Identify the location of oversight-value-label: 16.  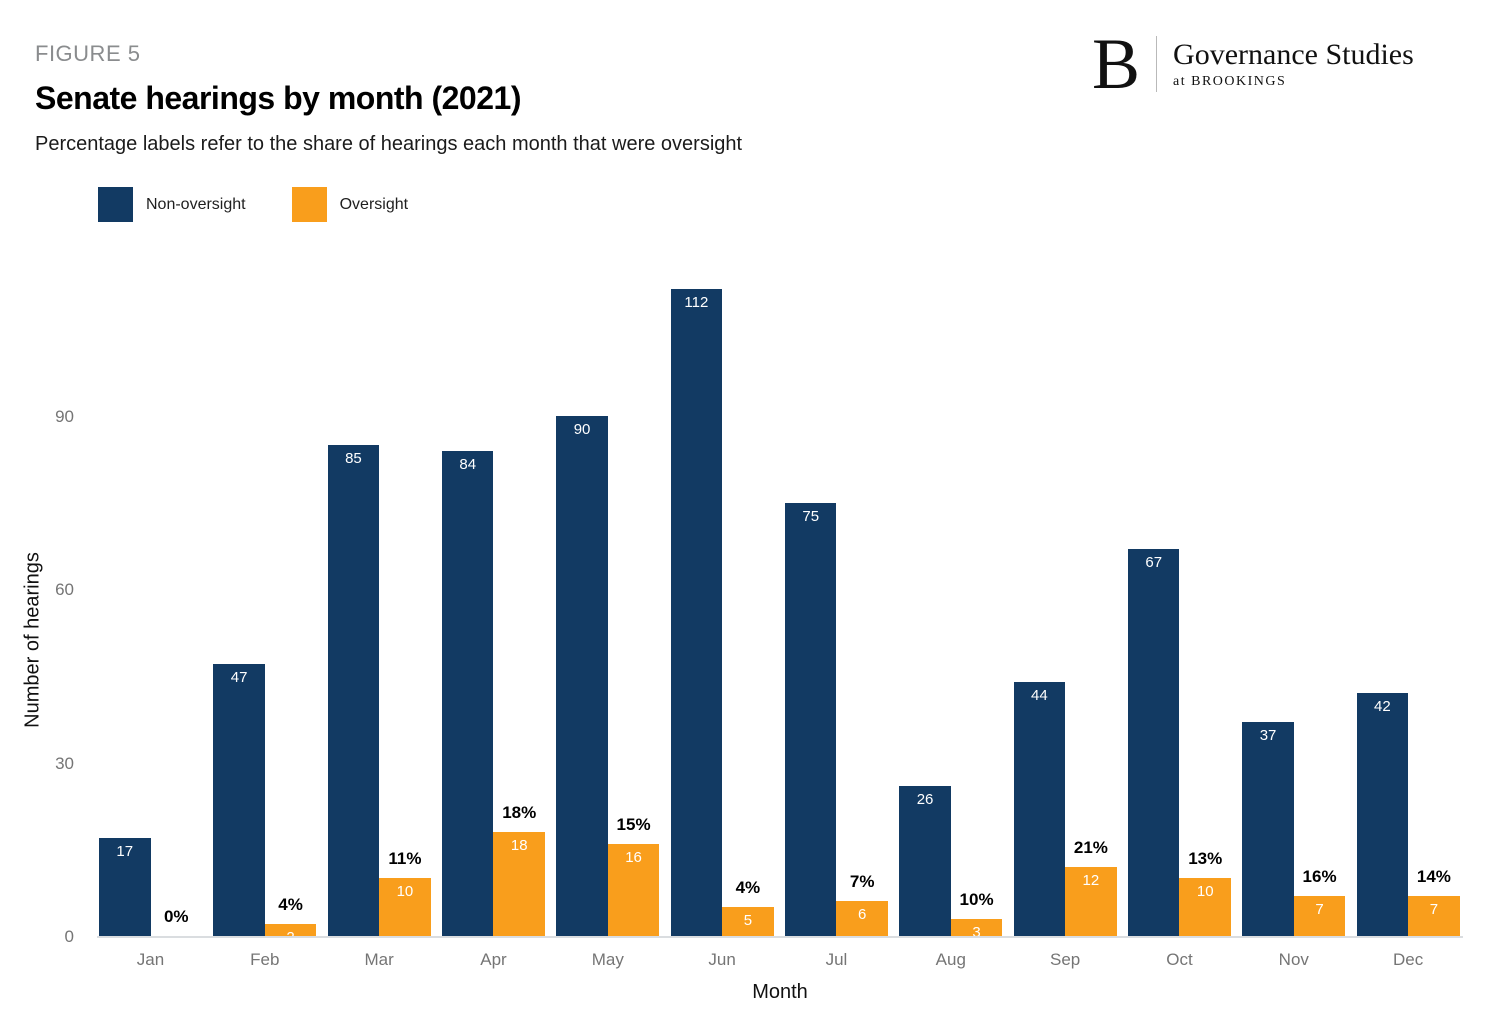
(633, 857).